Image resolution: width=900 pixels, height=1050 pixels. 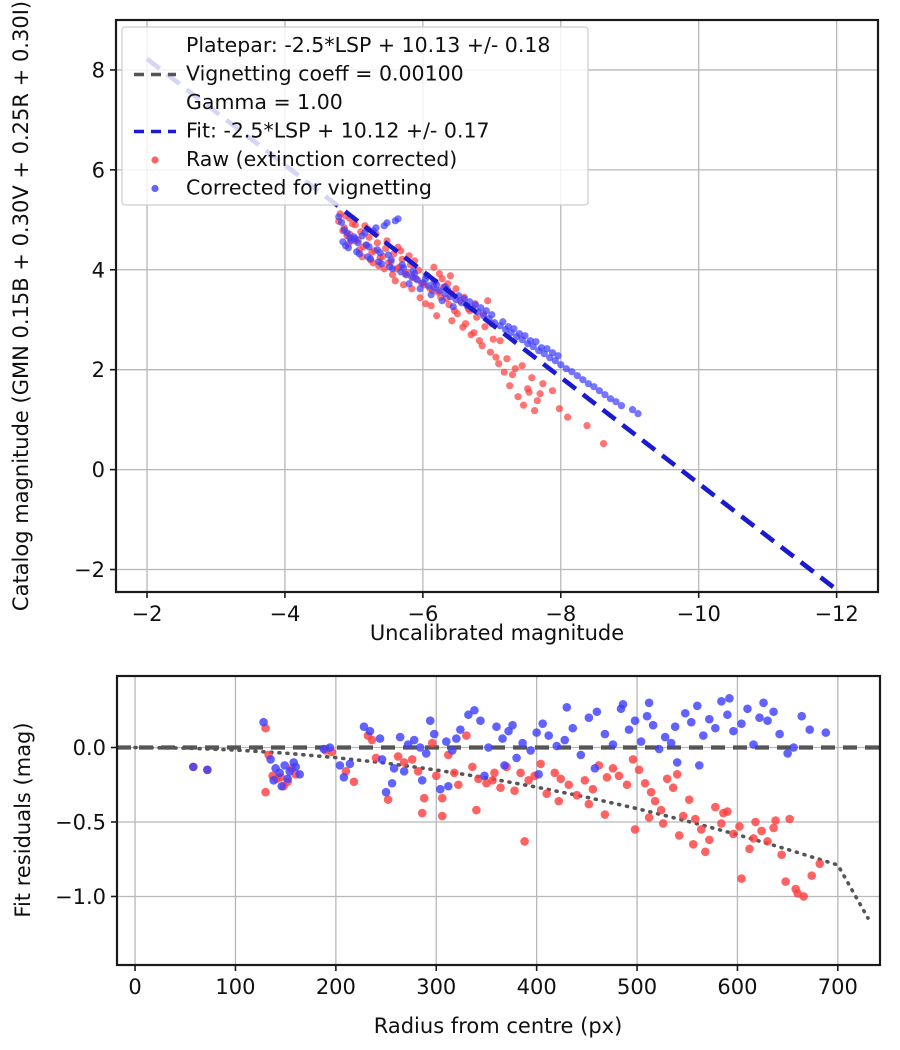 I want to click on x-tick-label: 700, so click(x=838, y=987).